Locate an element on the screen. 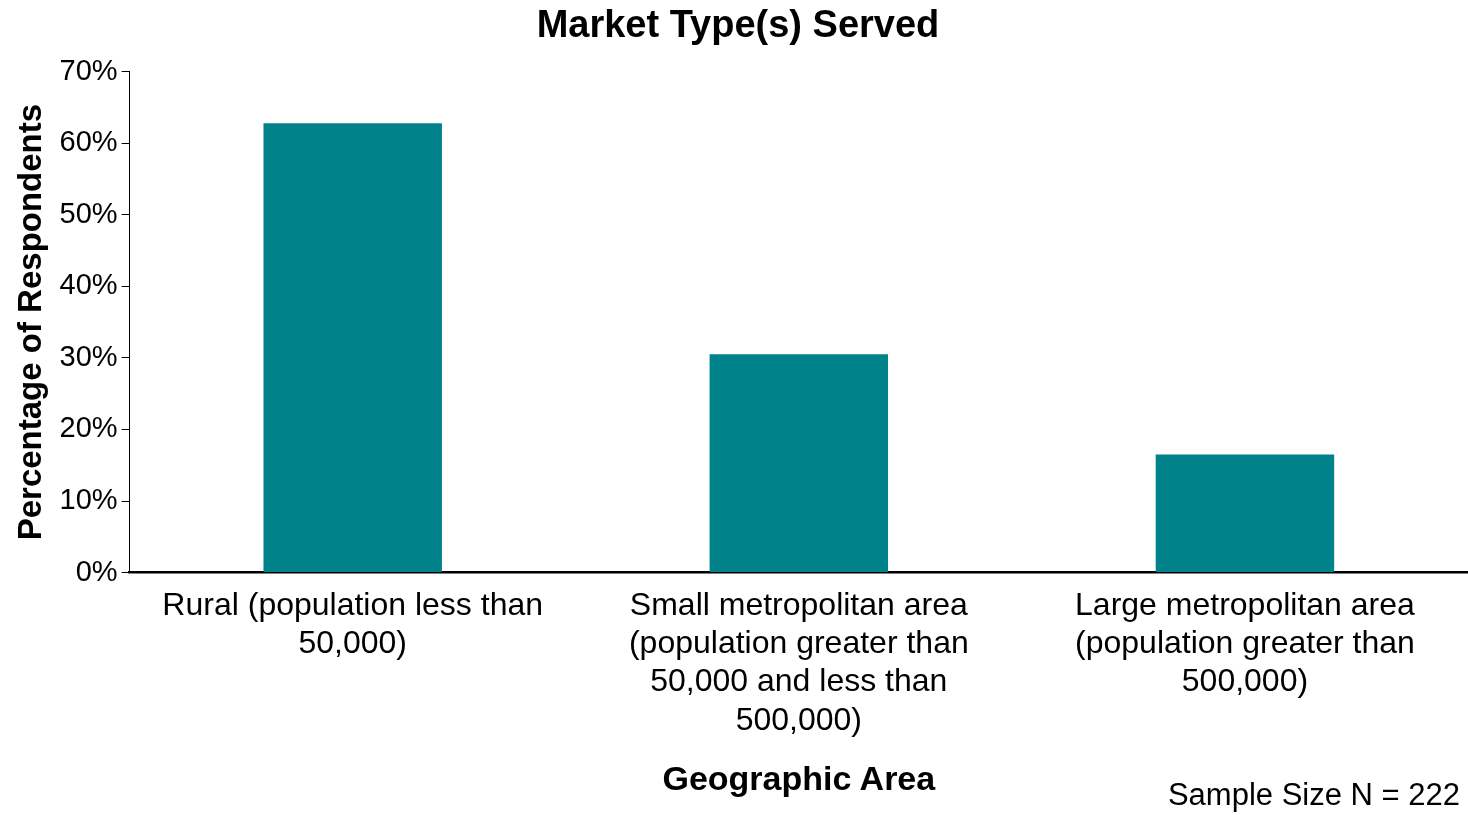 This screenshot has width=1468, height=815. x-axis-title: Geographic Area is located at coordinates (799, 777).